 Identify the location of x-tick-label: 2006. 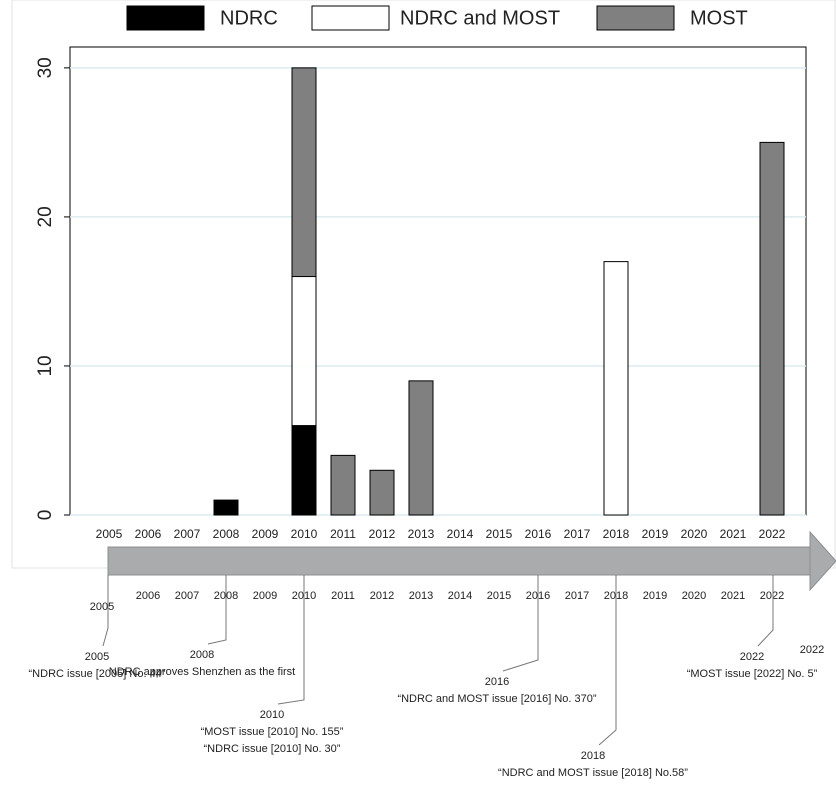
(148, 534).